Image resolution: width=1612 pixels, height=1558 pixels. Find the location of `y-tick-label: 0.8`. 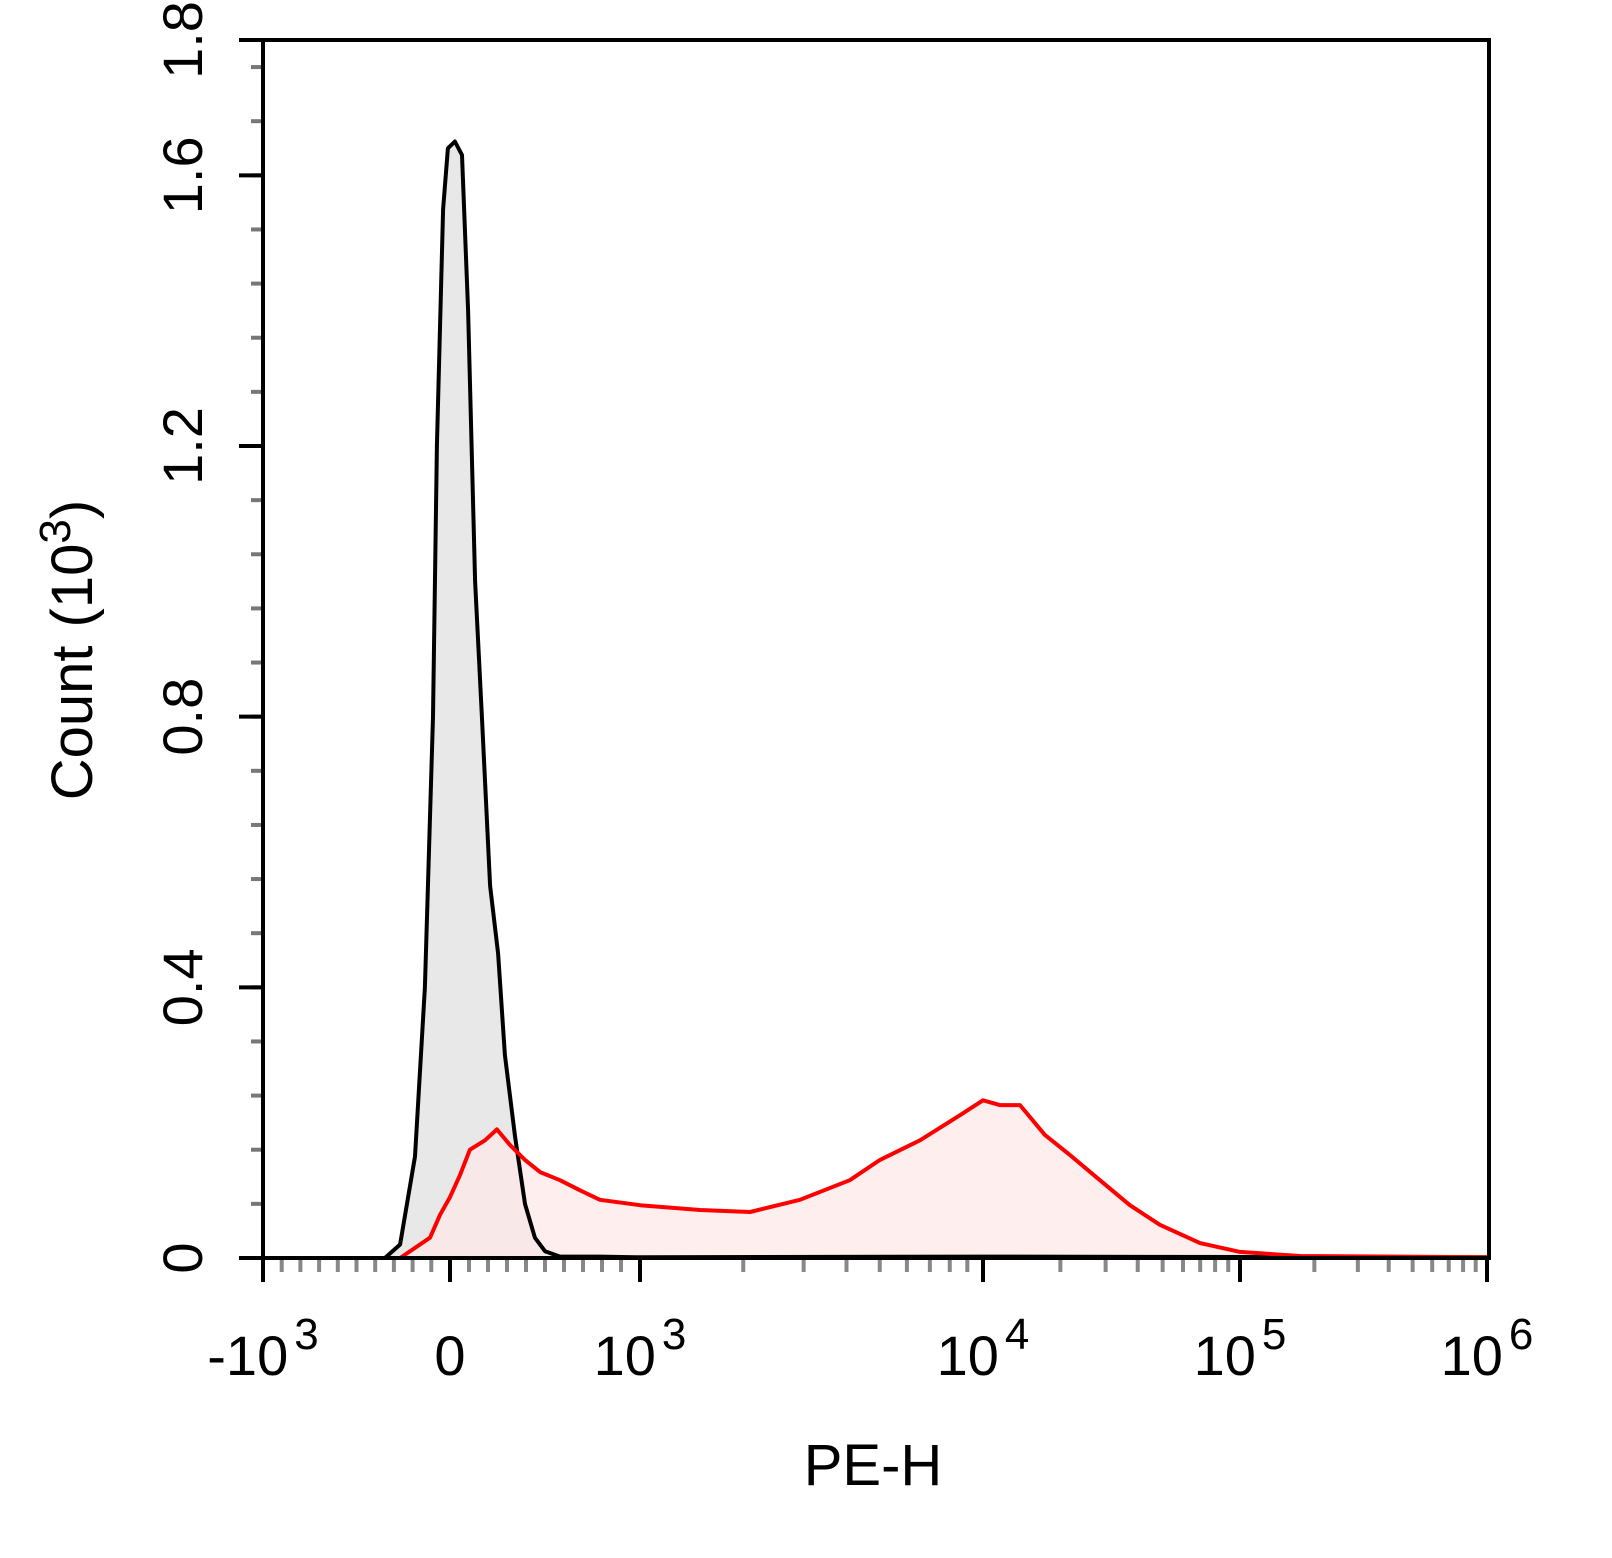

y-tick-label: 0.8 is located at coordinates (182, 717).